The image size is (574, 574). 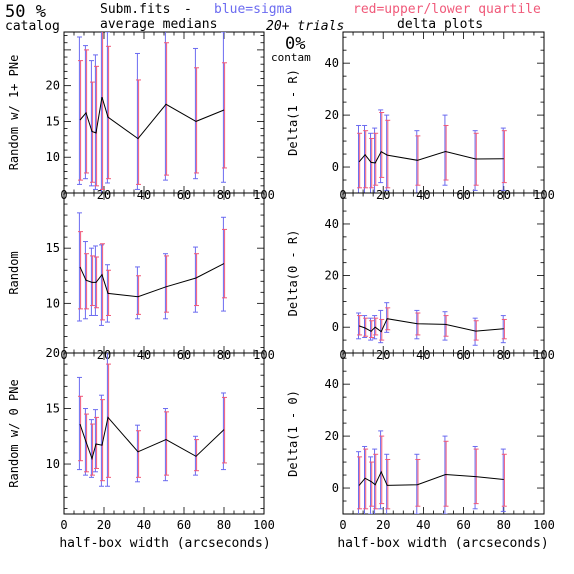 I want to click on average-medians-label: average medians, so click(x=158, y=24).